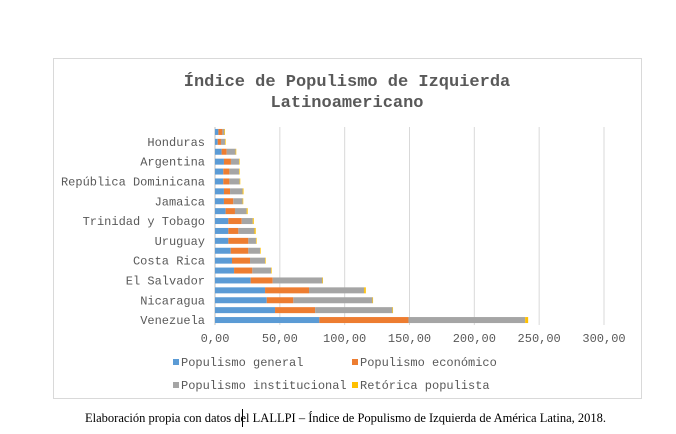 The image size is (676, 434). What do you see at coordinates (165, 281) in the screenshot?
I see `y-category-label: El Salvador` at bounding box center [165, 281].